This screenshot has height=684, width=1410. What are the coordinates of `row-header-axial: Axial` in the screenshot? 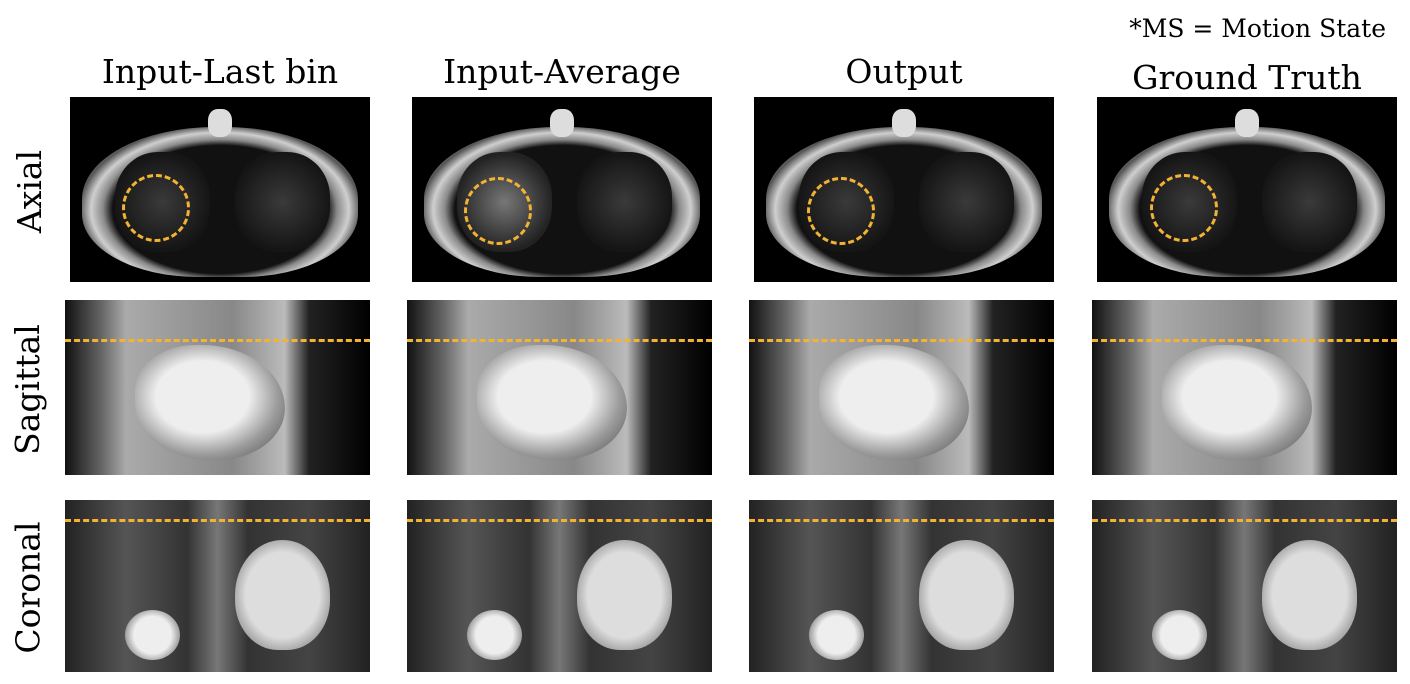 It's located at (30, 191).